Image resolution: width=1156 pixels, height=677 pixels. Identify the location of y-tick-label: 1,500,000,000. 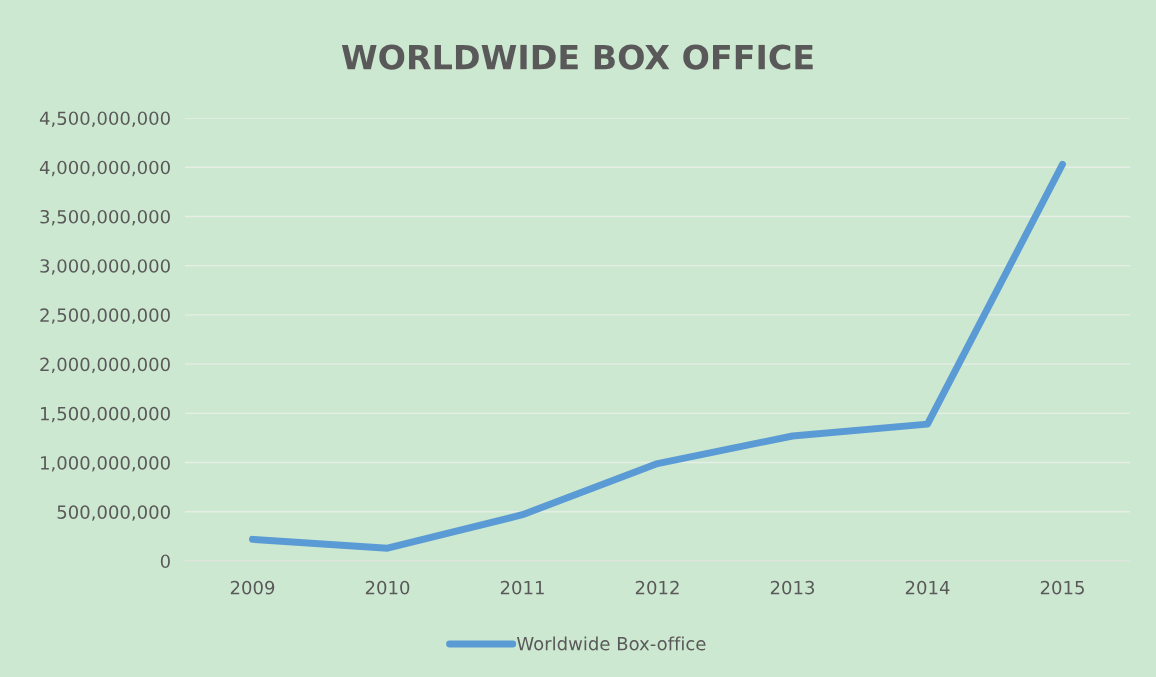
(105, 414).